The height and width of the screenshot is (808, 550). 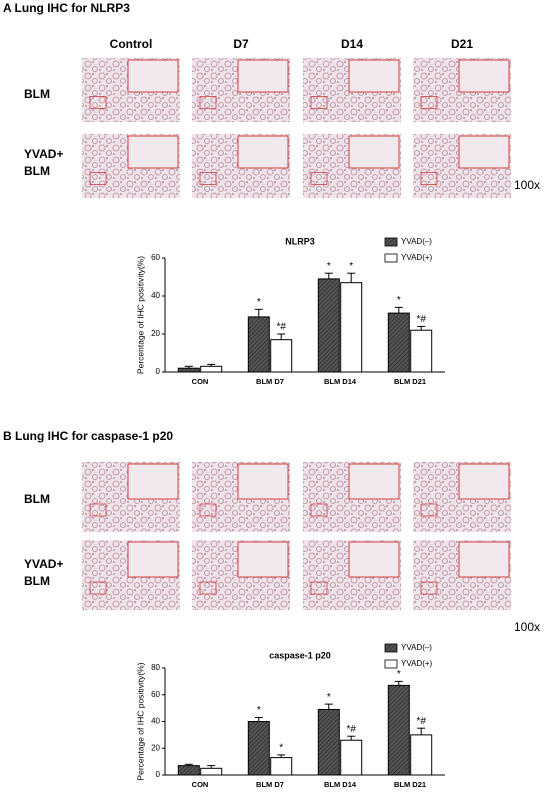 I want to click on y-tick-label: 80, so click(x=155, y=667).